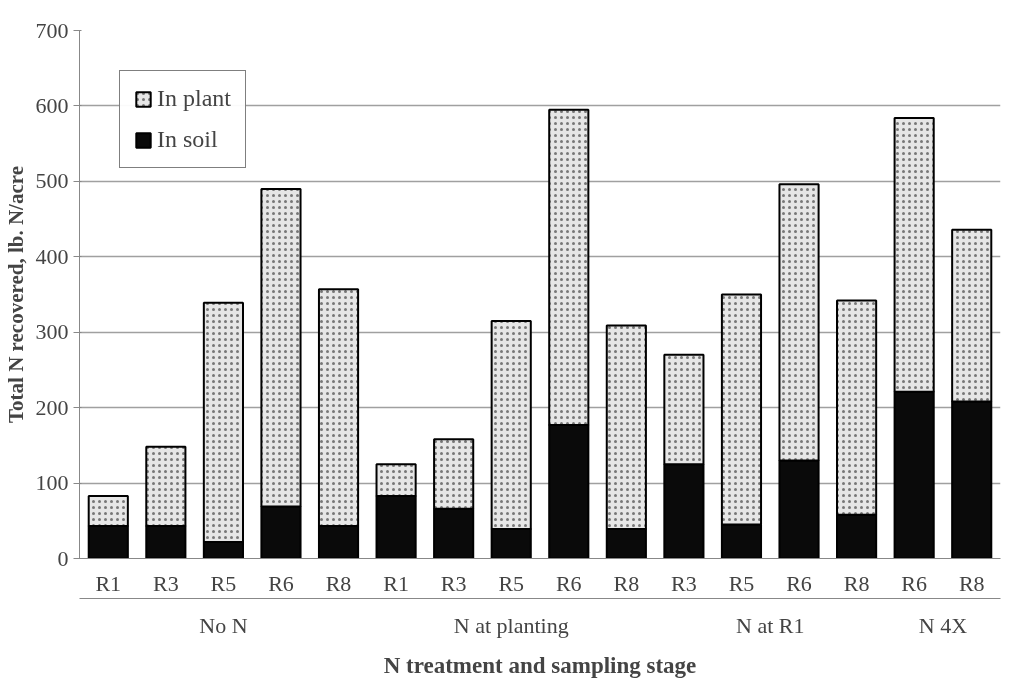 The height and width of the screenshot is (684, 1036). What do you see at coordinates (52, 483) in the screenshot?
I see `y-tick-label: 100` at bounding box center [52, 483].